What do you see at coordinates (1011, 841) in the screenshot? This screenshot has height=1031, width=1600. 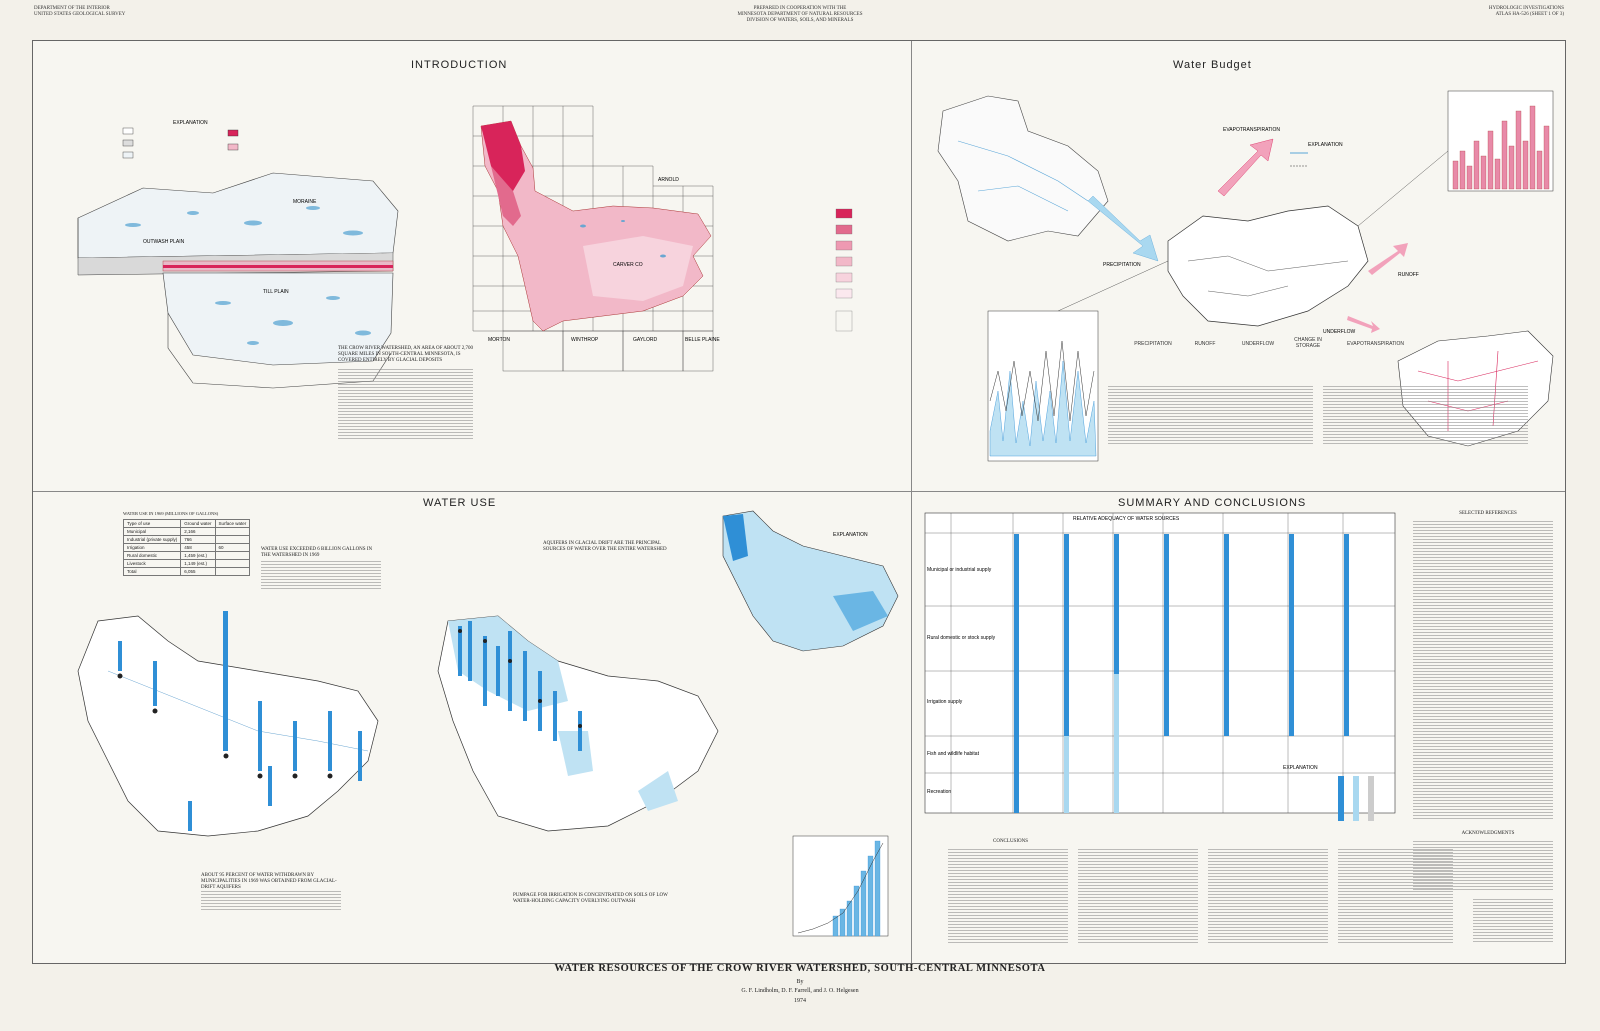 I see `conclusions-title: CONCLUSIONS` at bounding box center [1011, 841].